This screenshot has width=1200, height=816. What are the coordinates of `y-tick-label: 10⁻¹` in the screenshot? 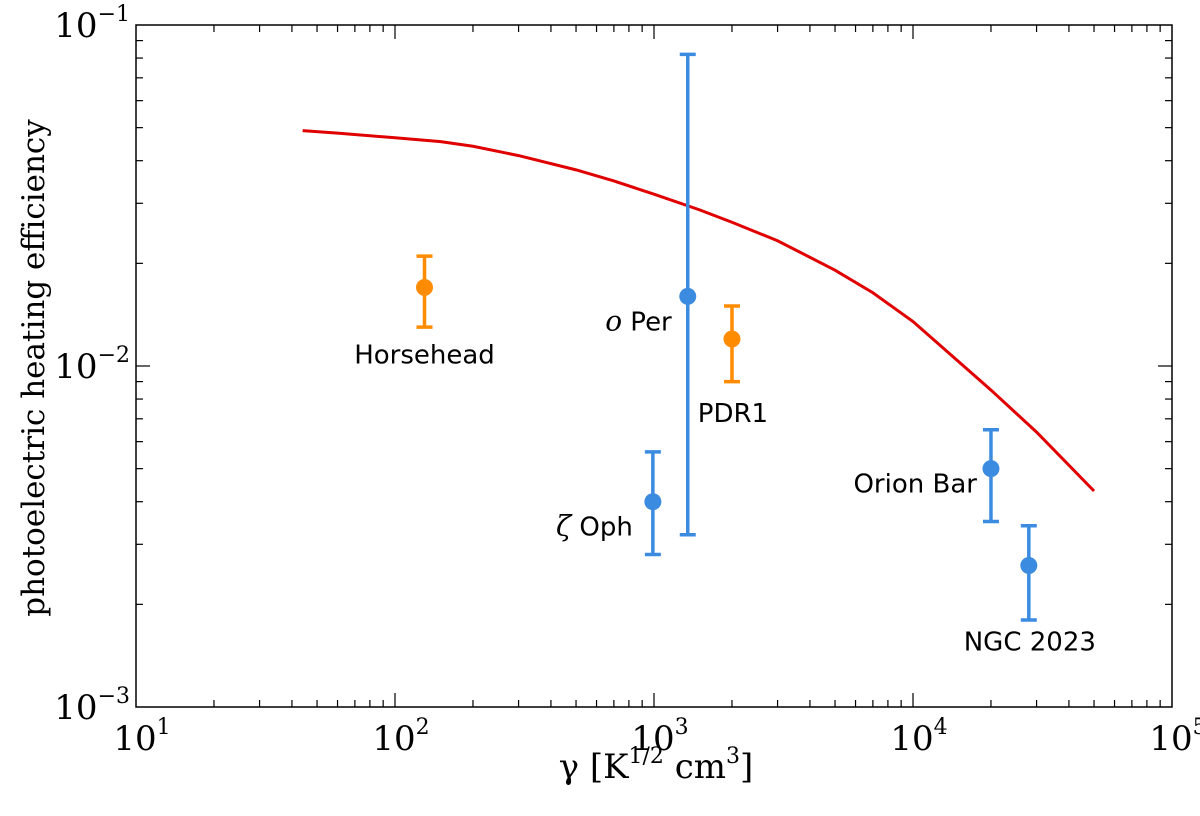 It's located at (92, 24).